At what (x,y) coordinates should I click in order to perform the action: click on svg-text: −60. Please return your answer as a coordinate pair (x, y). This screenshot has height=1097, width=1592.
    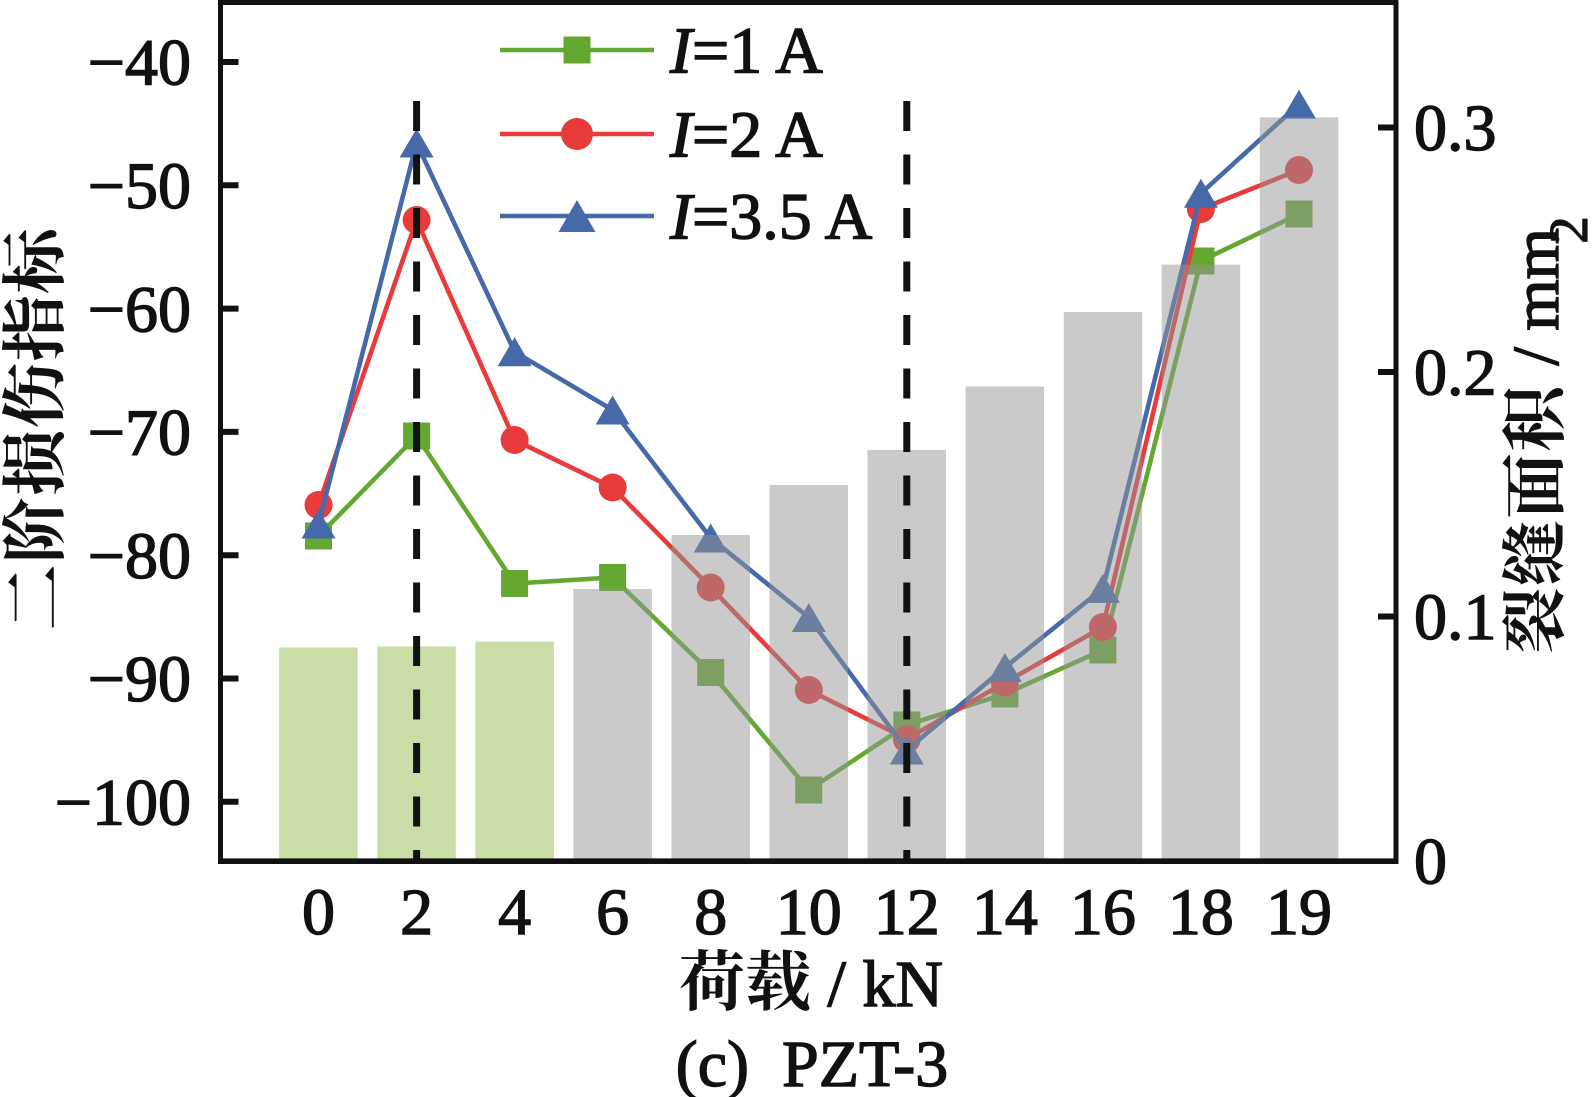
    Looking at the image, I should click on (139, 309).